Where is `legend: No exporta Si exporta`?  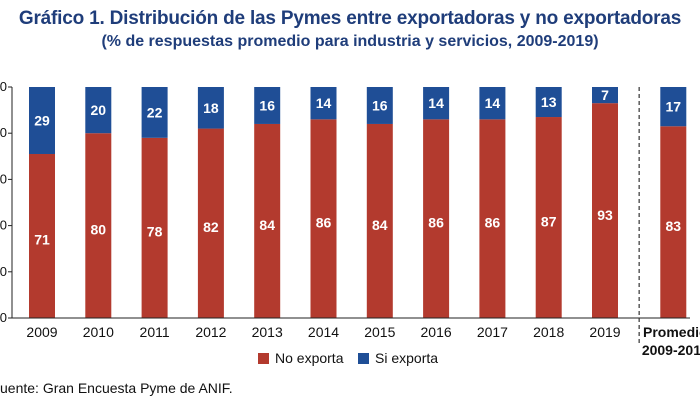
legend: No exporta Si exporta is located at coordinates (348, 358).